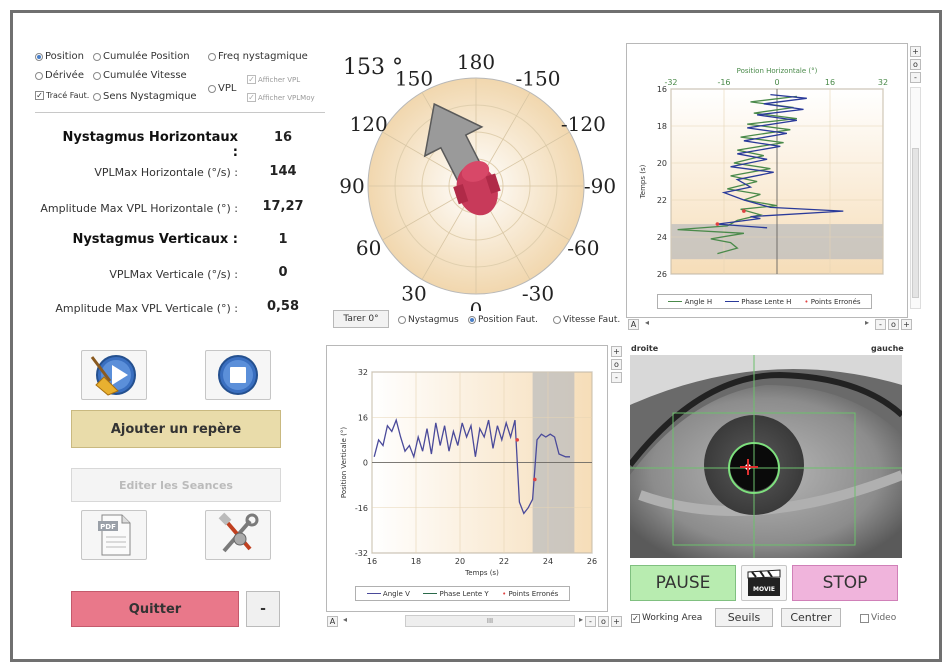  Describe the element at coordinates (477, 181) in the screenshot. I see `polar-labels: 180 -150-120 -90 -60 -30 0 30 60 90 120 150` at that location.